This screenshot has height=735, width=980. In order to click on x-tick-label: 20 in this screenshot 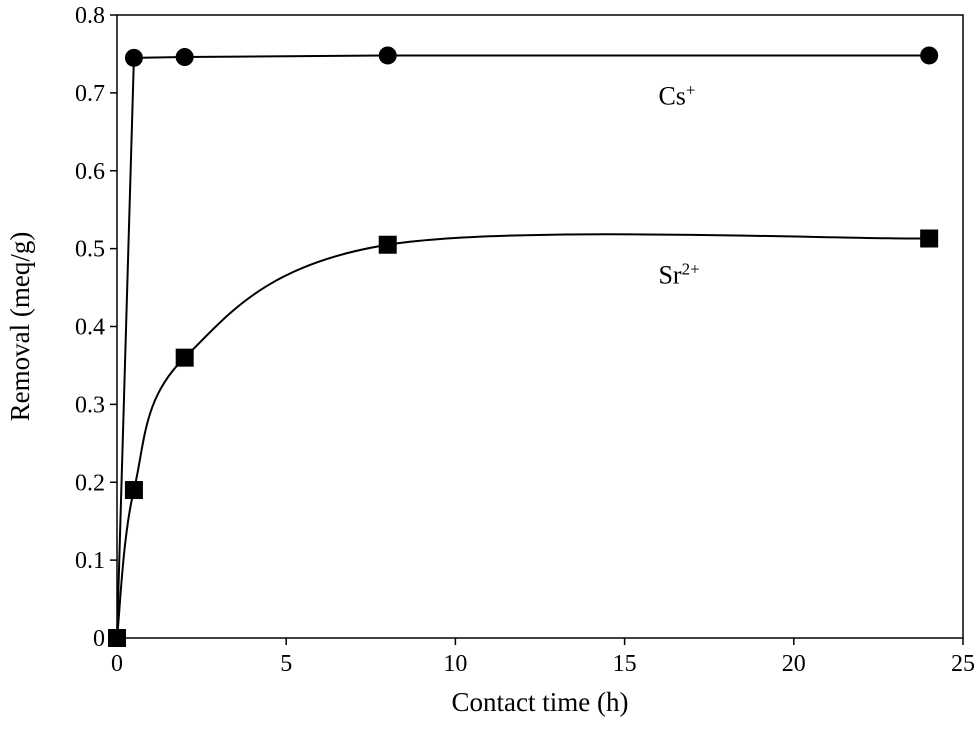, I will do `click(794, 664)`.